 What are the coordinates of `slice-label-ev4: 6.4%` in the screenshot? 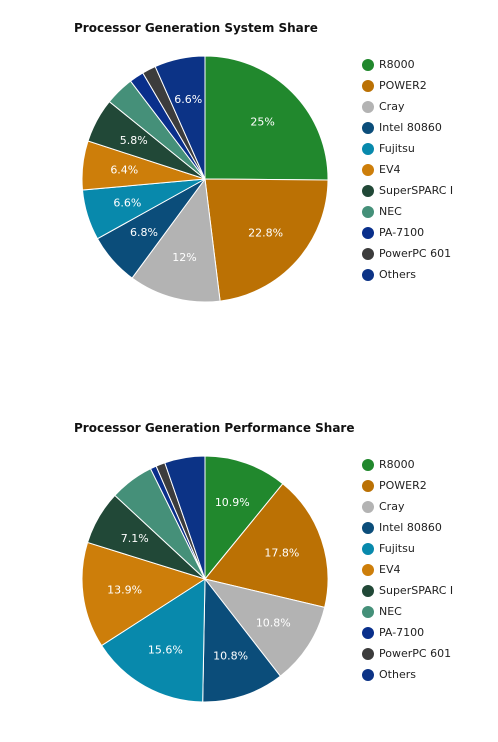 It's located at (124, 169).